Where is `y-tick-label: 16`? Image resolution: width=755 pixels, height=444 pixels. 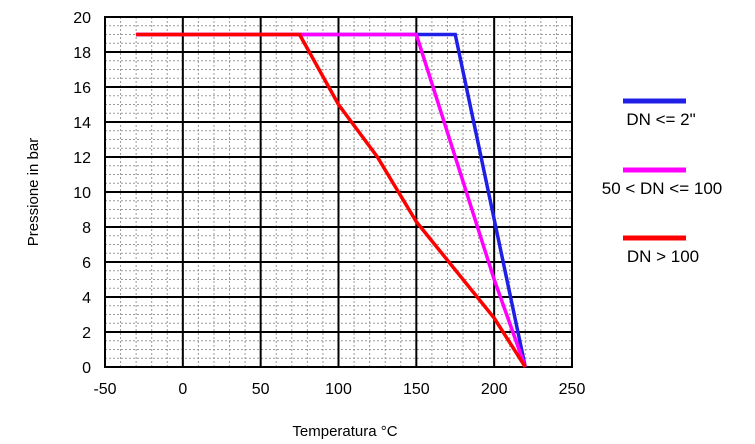
y-tick-label: 16 is located at coordinates (82, 88).